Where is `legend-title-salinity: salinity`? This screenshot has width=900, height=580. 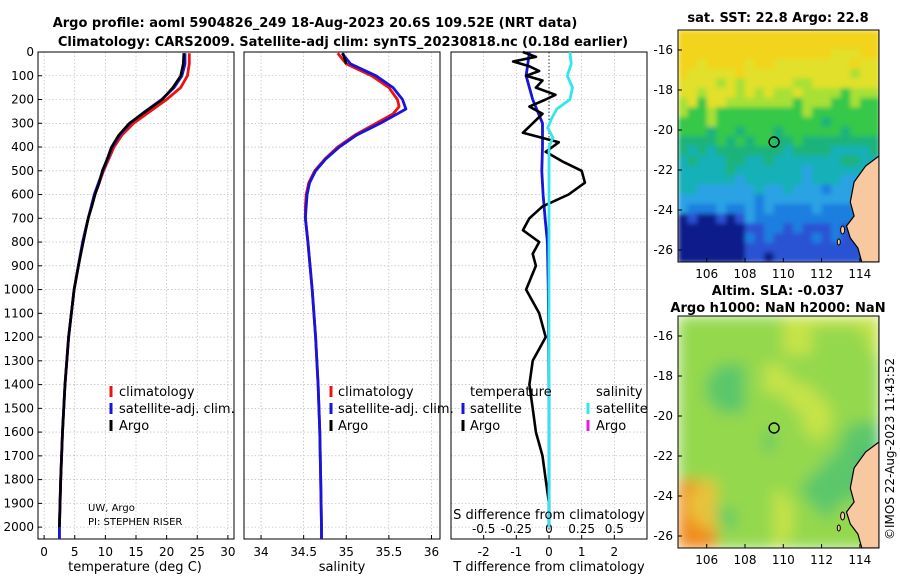
legend-title-salinity: salinity is located at coordinates (619, 392).